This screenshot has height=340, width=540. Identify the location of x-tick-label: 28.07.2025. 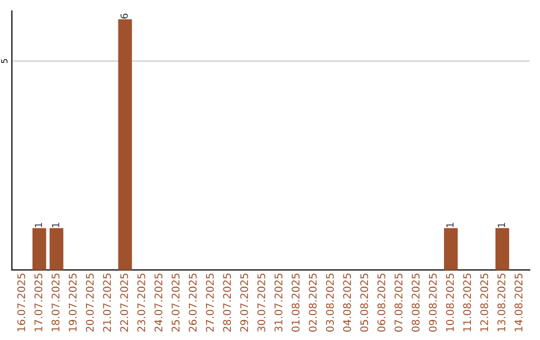
(227, 303).